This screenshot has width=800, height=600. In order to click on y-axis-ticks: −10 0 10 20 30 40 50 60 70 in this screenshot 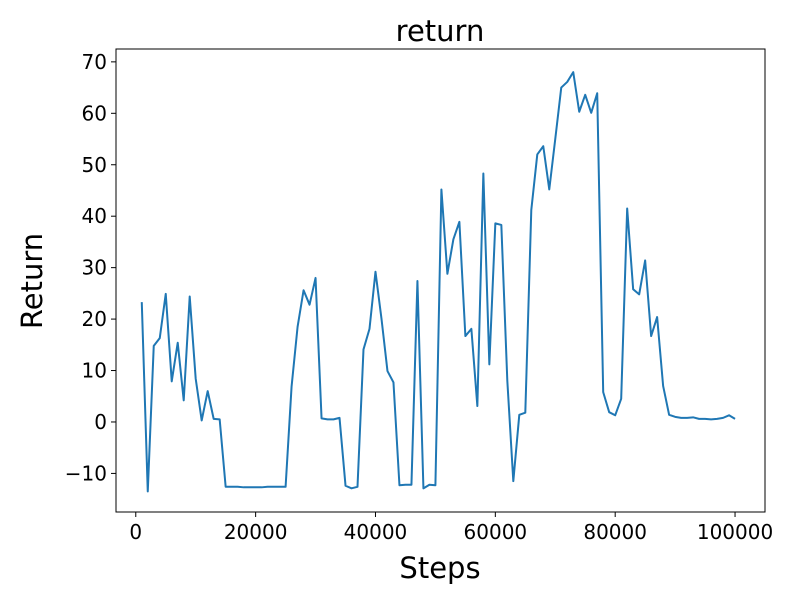, I will do `click(90, 267)`.